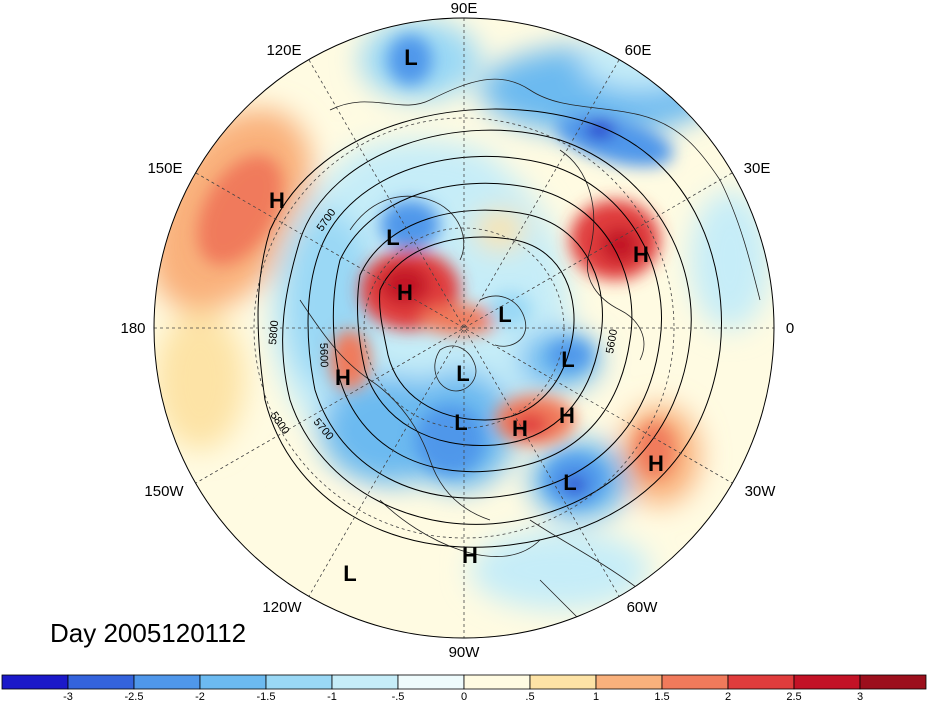 The image size is (928, 702). Describe the element at coordinates (283, 50) in the screenshot. I see `lon-label-120e: 120E` at that location.